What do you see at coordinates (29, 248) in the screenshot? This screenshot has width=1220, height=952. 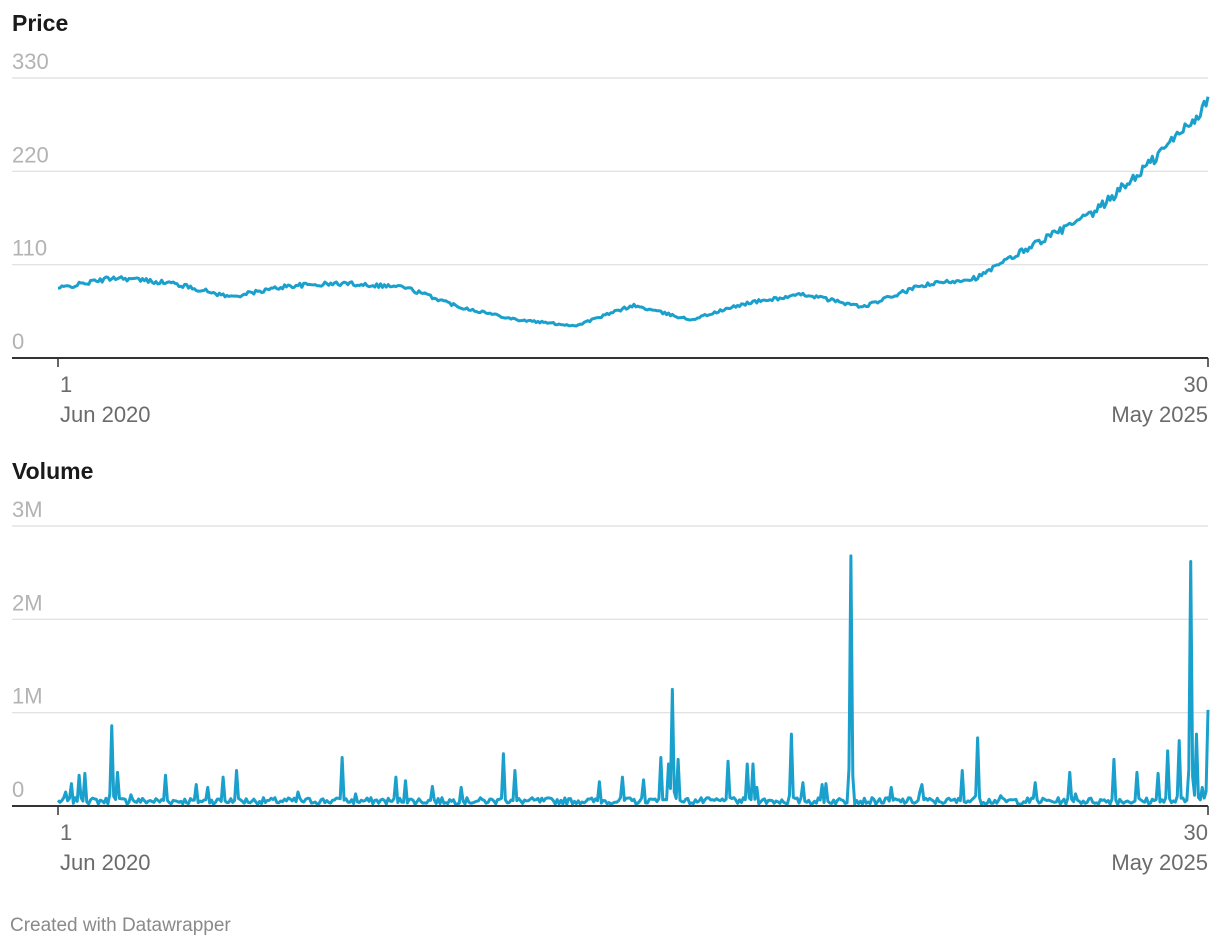 I see `price-y-tick-label: 110` at bounding box center [29, 248].